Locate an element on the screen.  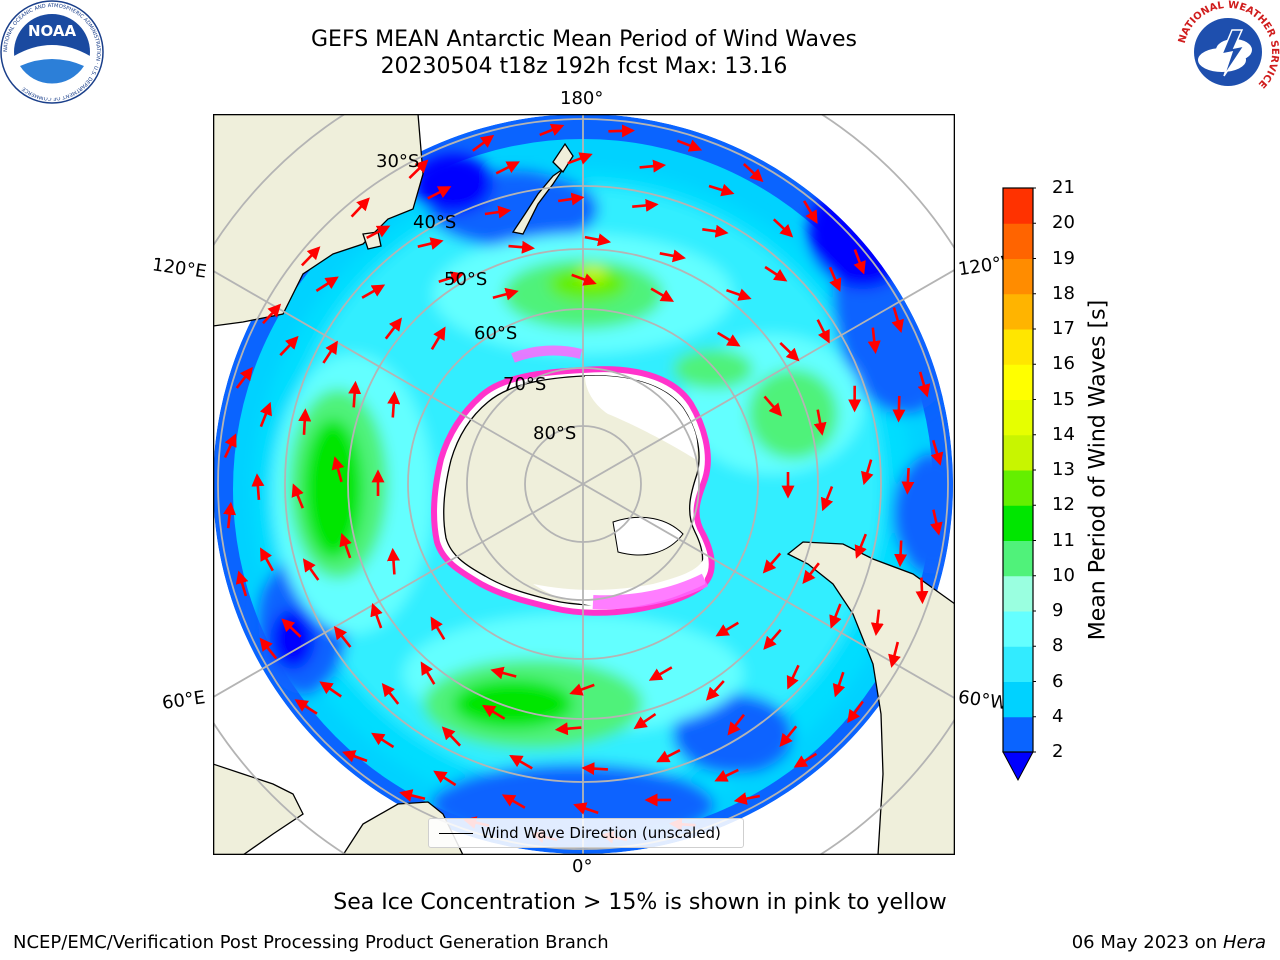
footer-date: 06 May 2023 on Hera is located at coordinates (1169, 942).